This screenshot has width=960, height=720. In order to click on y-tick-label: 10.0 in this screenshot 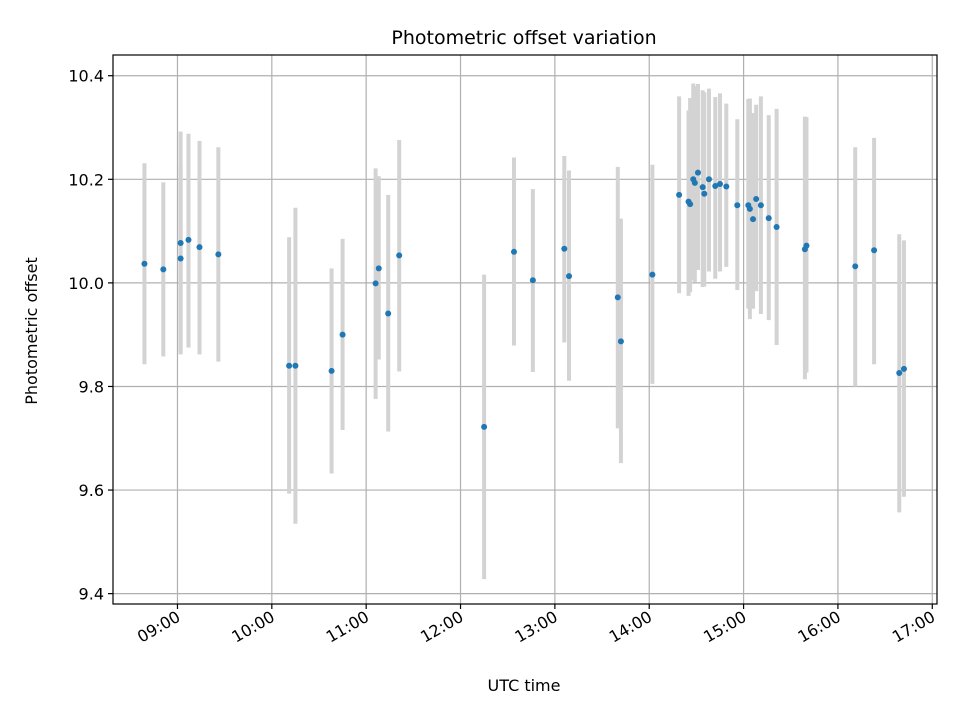, I will do `click(86, 283)`.